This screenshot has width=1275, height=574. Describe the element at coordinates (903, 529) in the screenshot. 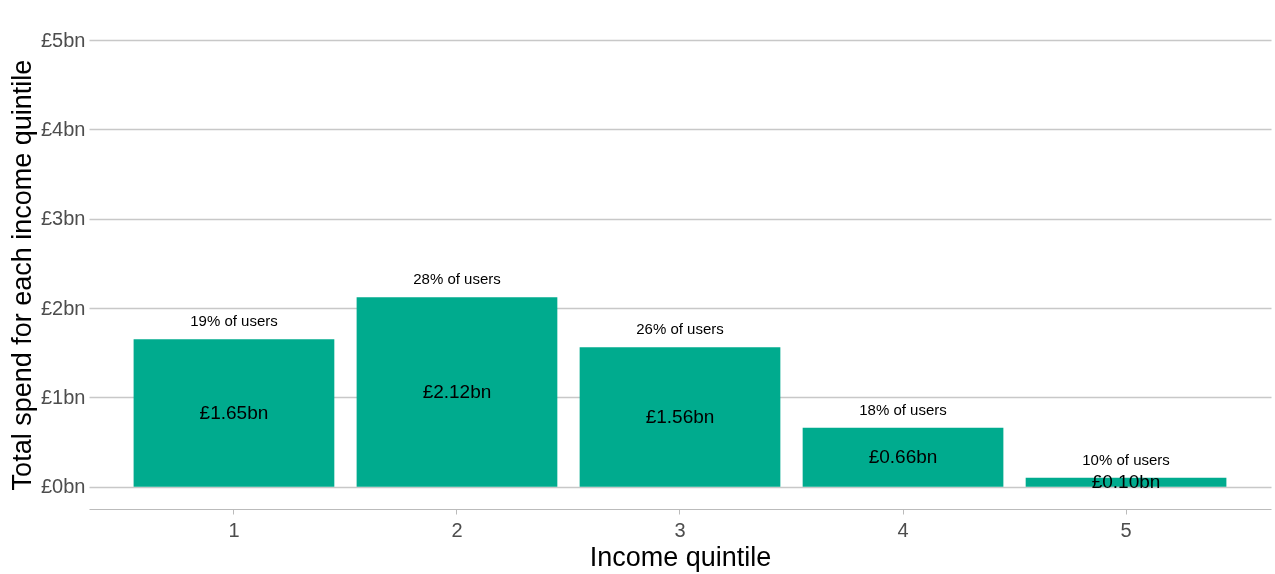

I see `x-tick-label: 4` at that location.